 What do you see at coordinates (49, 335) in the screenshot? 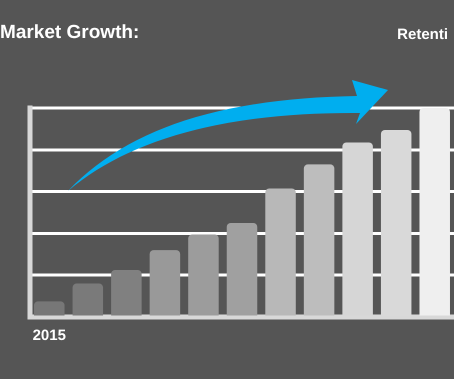
I see `x-tick-label: 2015` at bounding box center [49, 335].